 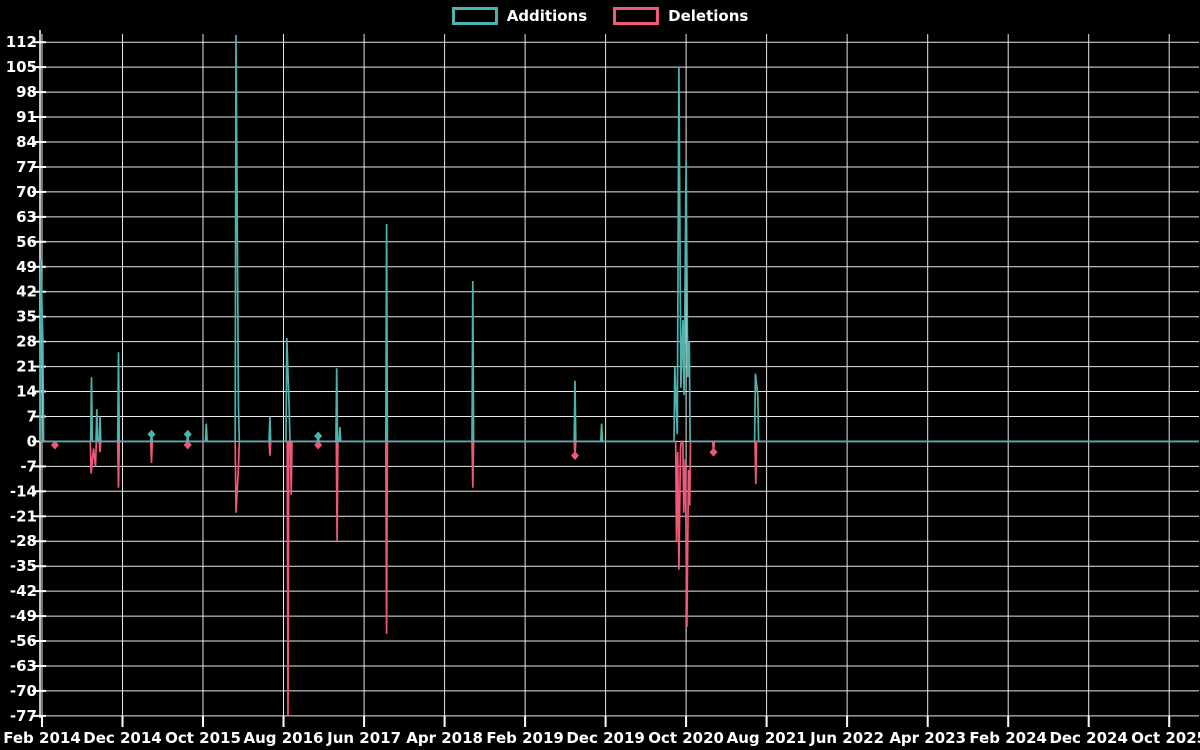 What do you see at coordinates (767, 738) in the screenshot?
I see `x-tick-label: Aug 2021` at bounding box center [767, 738].